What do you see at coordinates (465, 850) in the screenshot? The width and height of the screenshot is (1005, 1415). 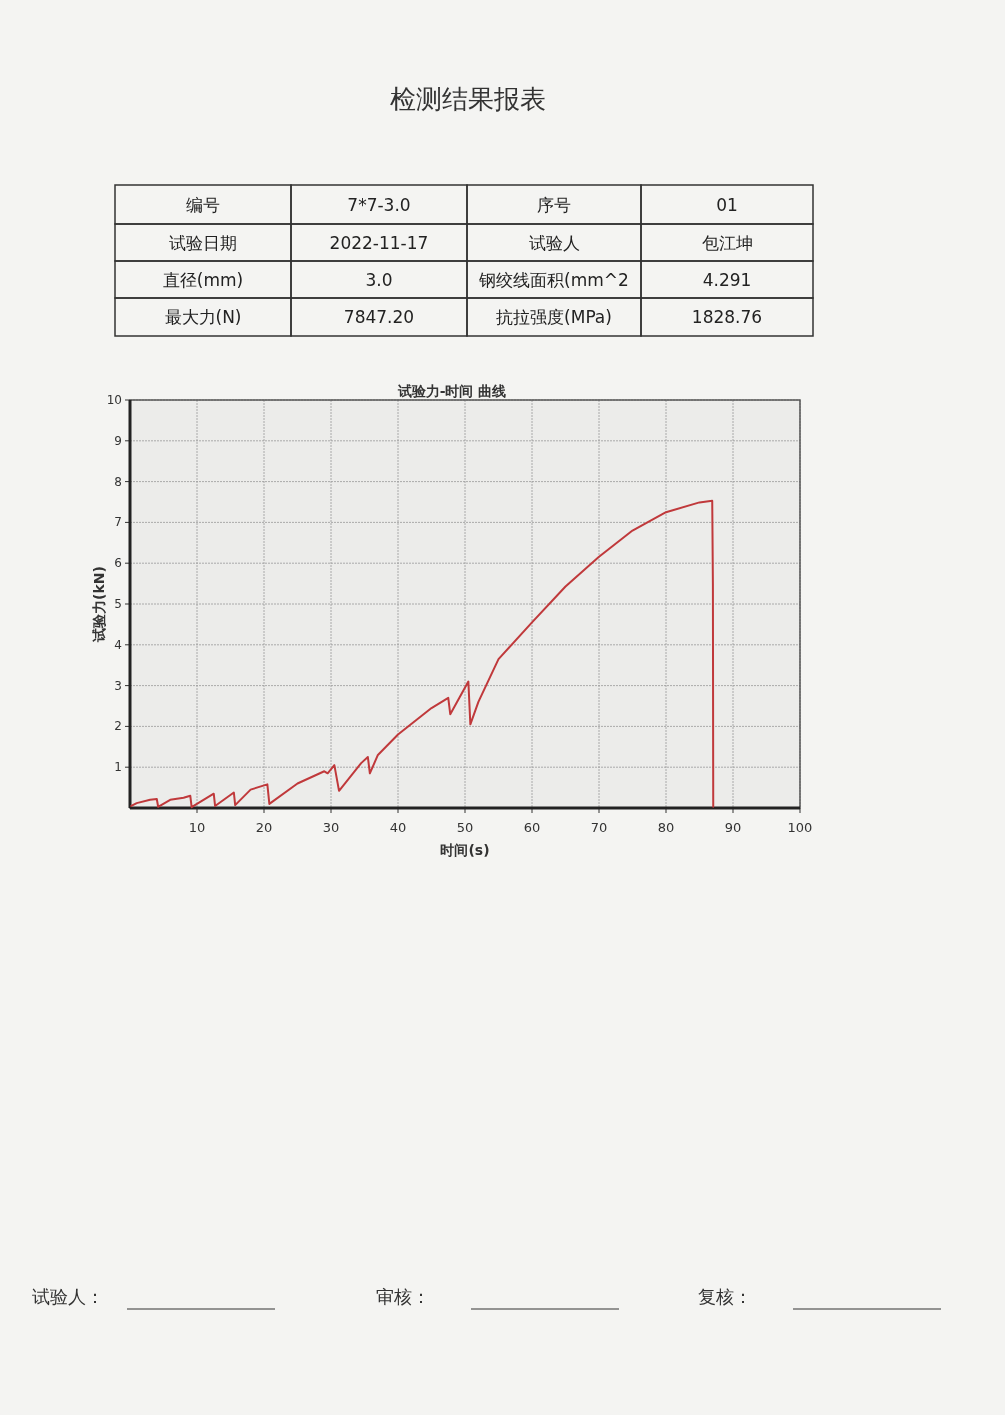 I see `x-axis-title: 时间(s)` at bounding box center [465, 850].